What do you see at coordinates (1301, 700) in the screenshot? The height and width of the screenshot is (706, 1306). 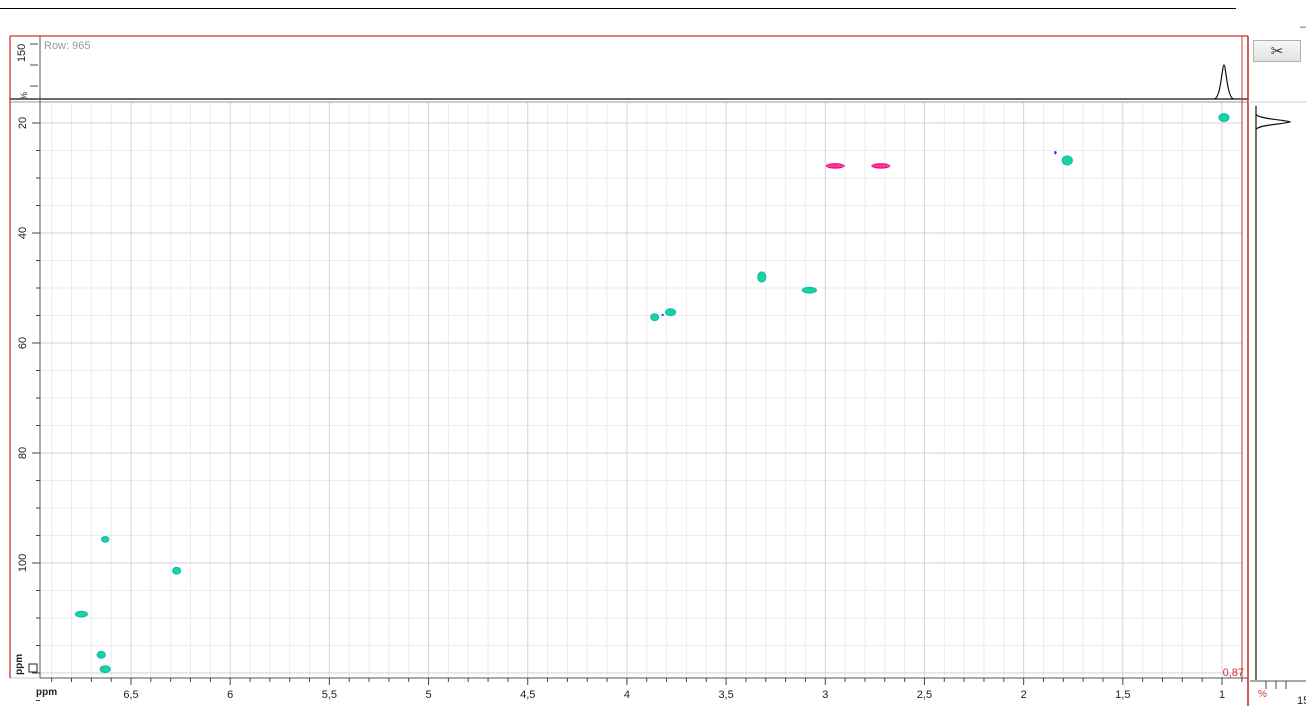 I see `side-tick-label: 15` at bounding box center [1301, 700].